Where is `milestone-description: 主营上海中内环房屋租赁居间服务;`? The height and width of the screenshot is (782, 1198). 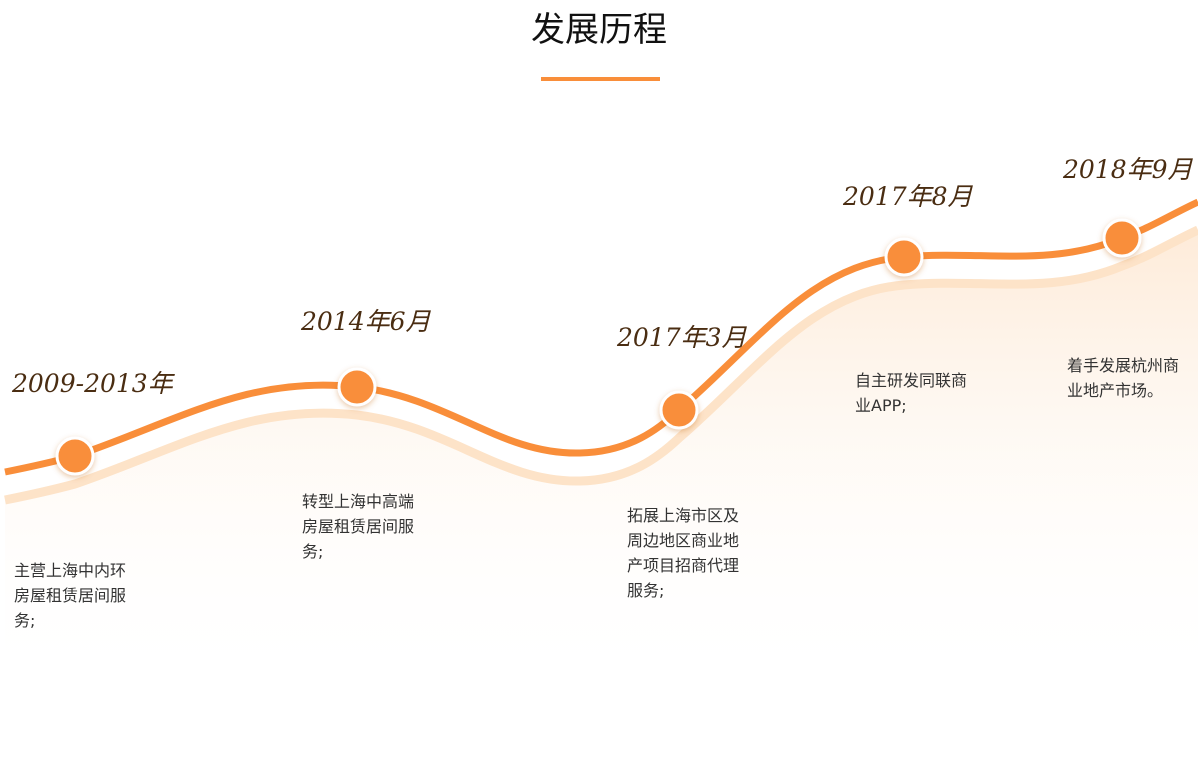 milestone-description: 主营上海中内环房屋租赁居间服务; is located at coordinates (70, 595).